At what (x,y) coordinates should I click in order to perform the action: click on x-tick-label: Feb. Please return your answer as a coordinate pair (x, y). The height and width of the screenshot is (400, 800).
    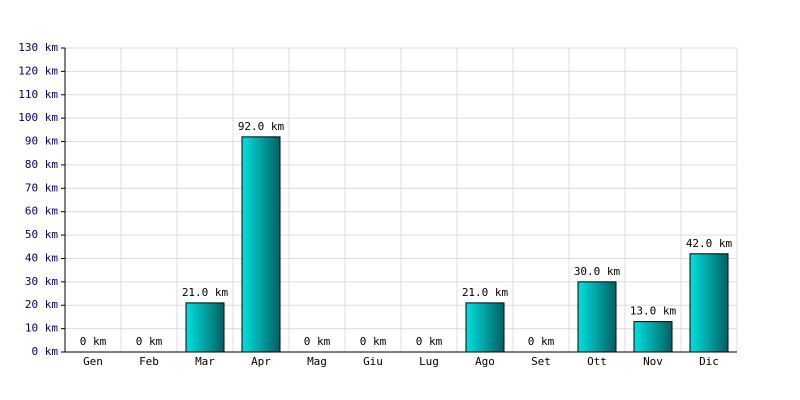
    Looking at the image, I should click on (149, 361).